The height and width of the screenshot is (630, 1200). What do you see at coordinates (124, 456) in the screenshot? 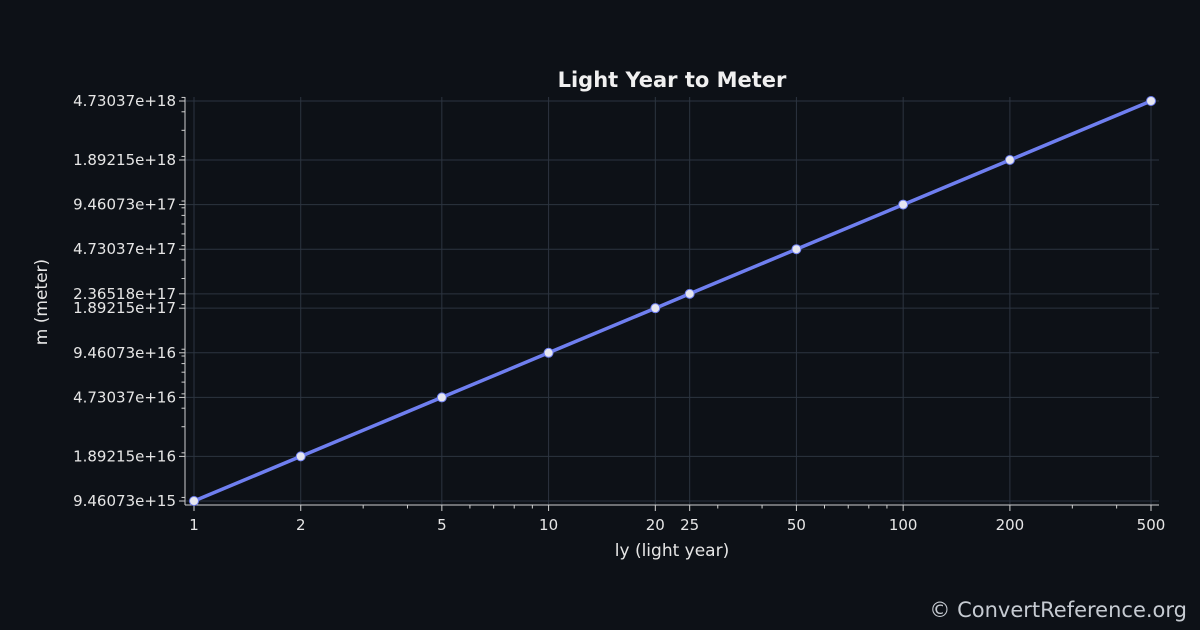
I see `y-tick-label: 1.89215e+16` at bounding box center [124, 456].